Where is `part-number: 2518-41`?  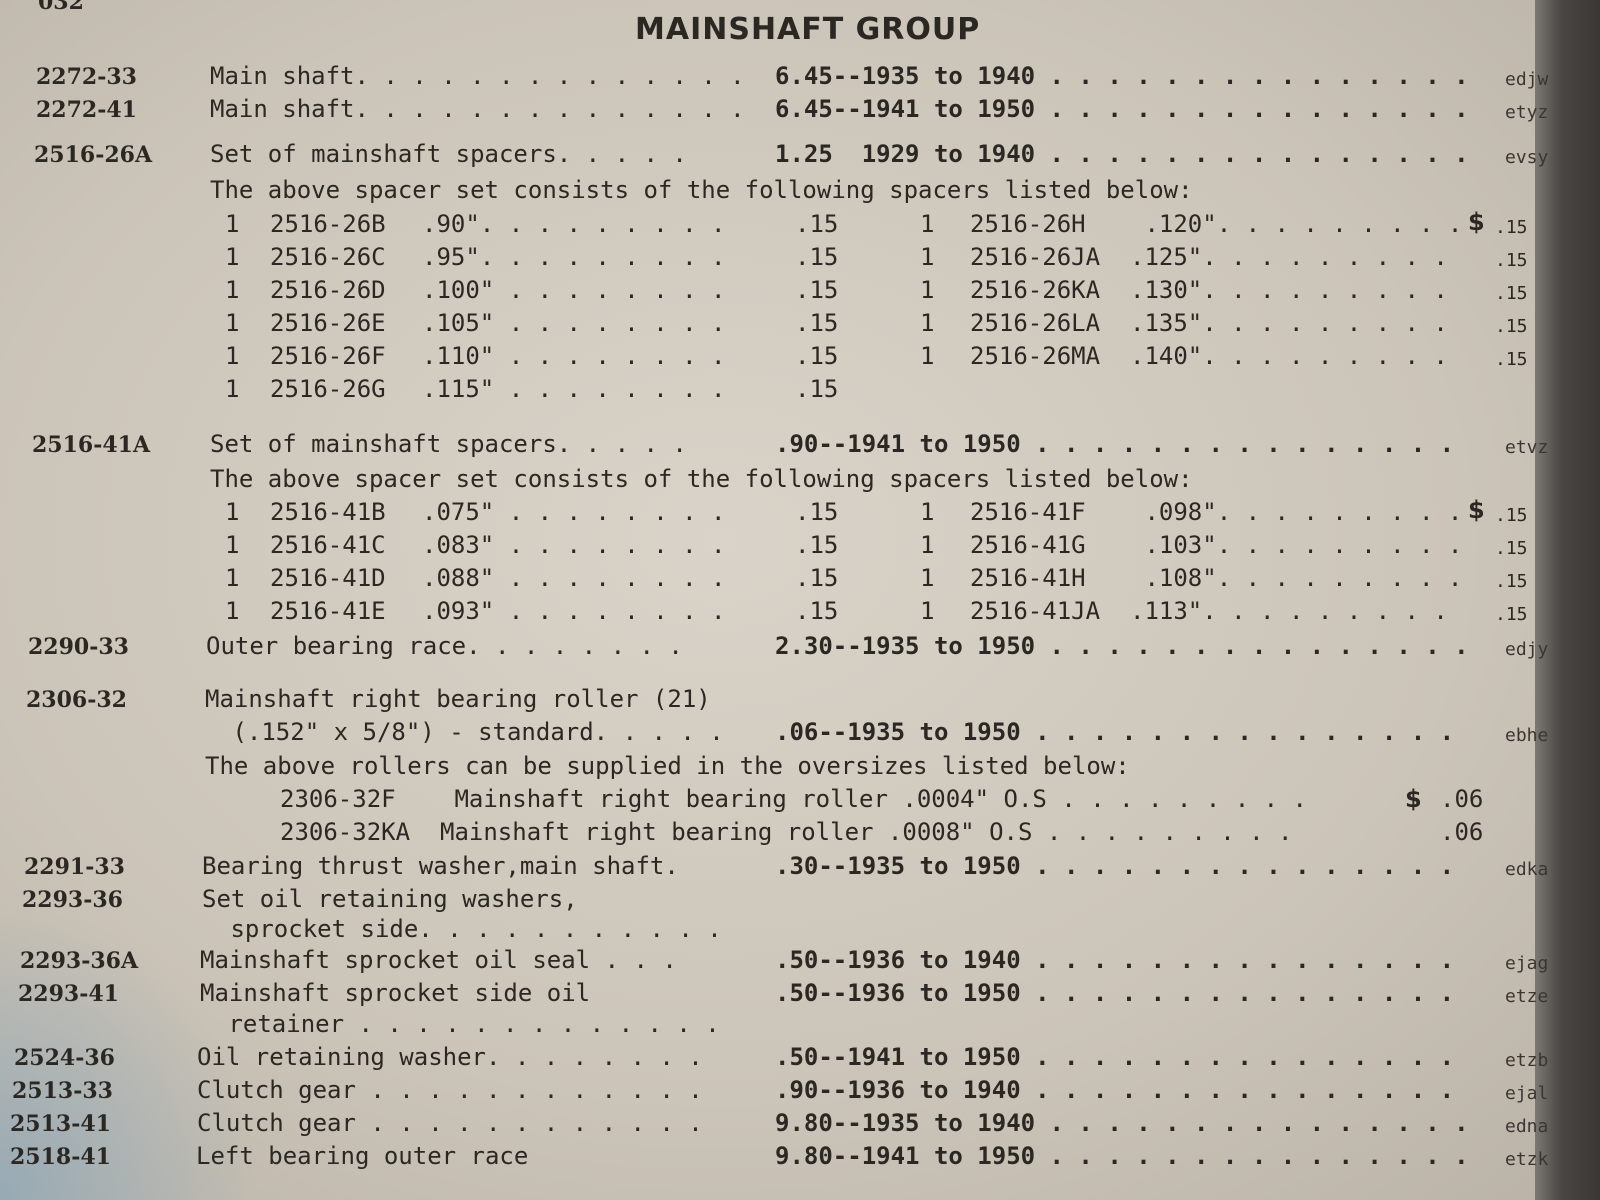
part-number: 2518-41 is located at coordinates (60, 1157).